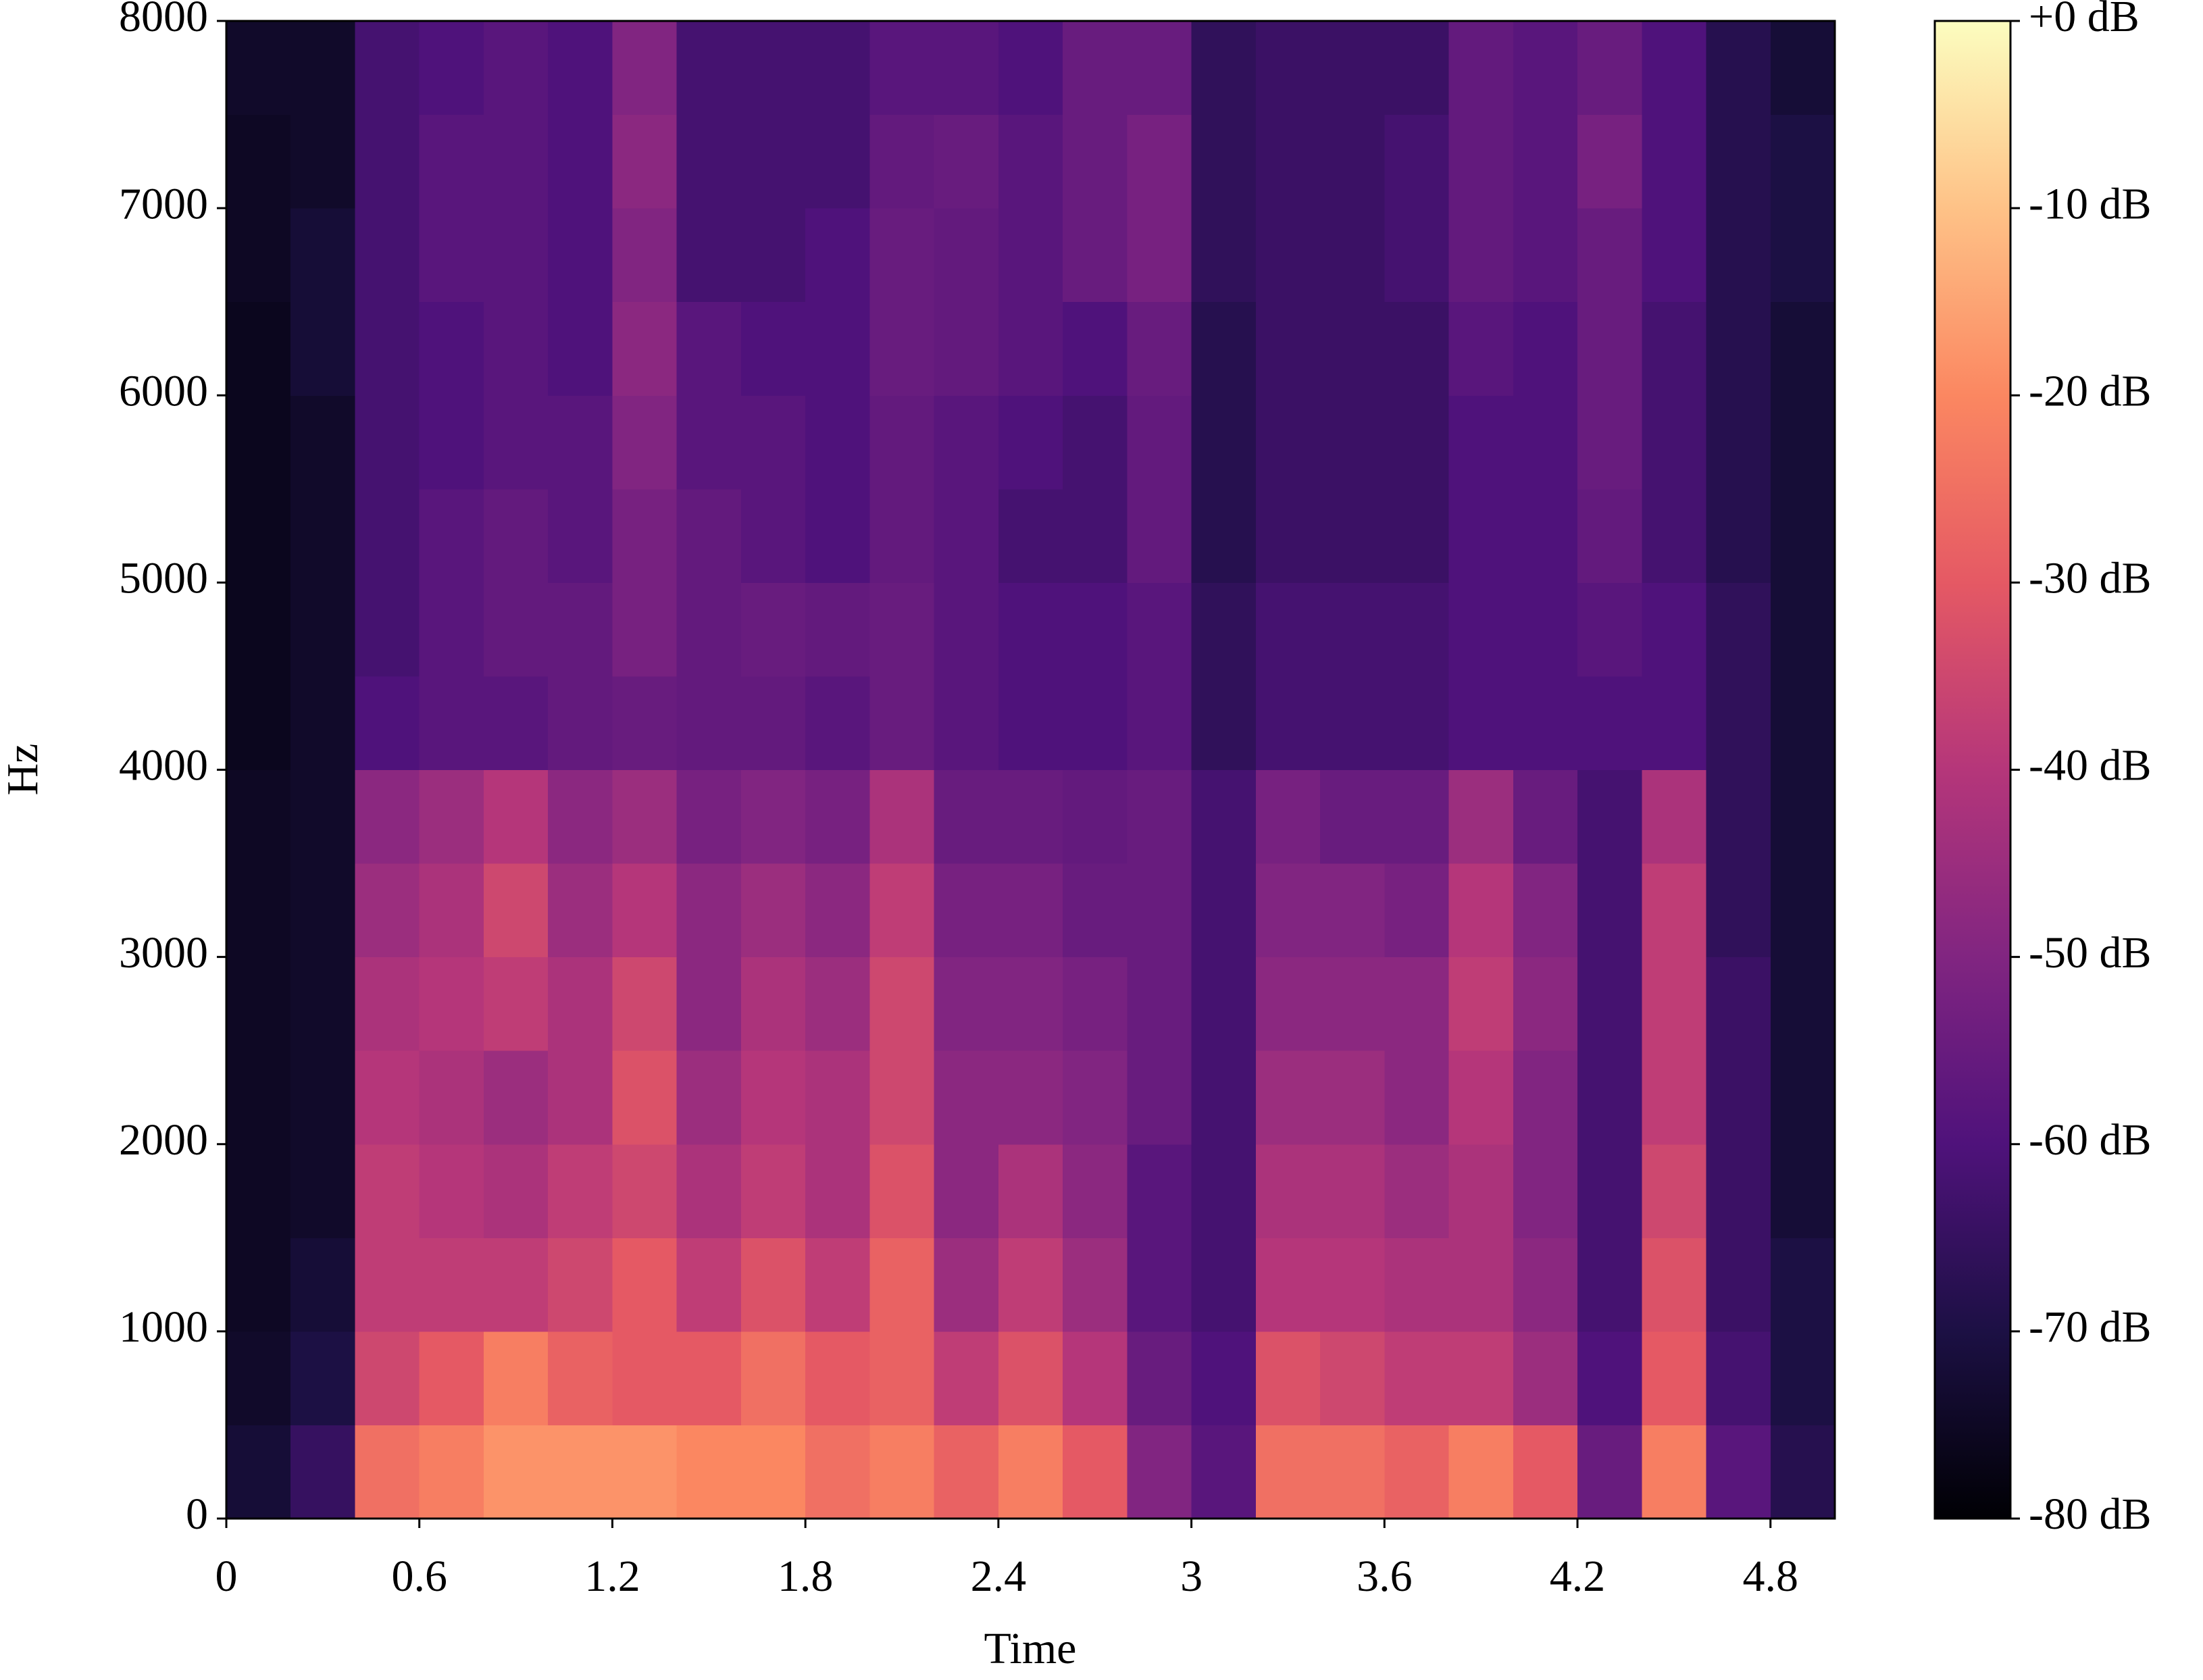 The height and width of the screenshot is (1680, 2203). I want to click on colorbar-tick-label: -10 dB, so click(2090, 204).